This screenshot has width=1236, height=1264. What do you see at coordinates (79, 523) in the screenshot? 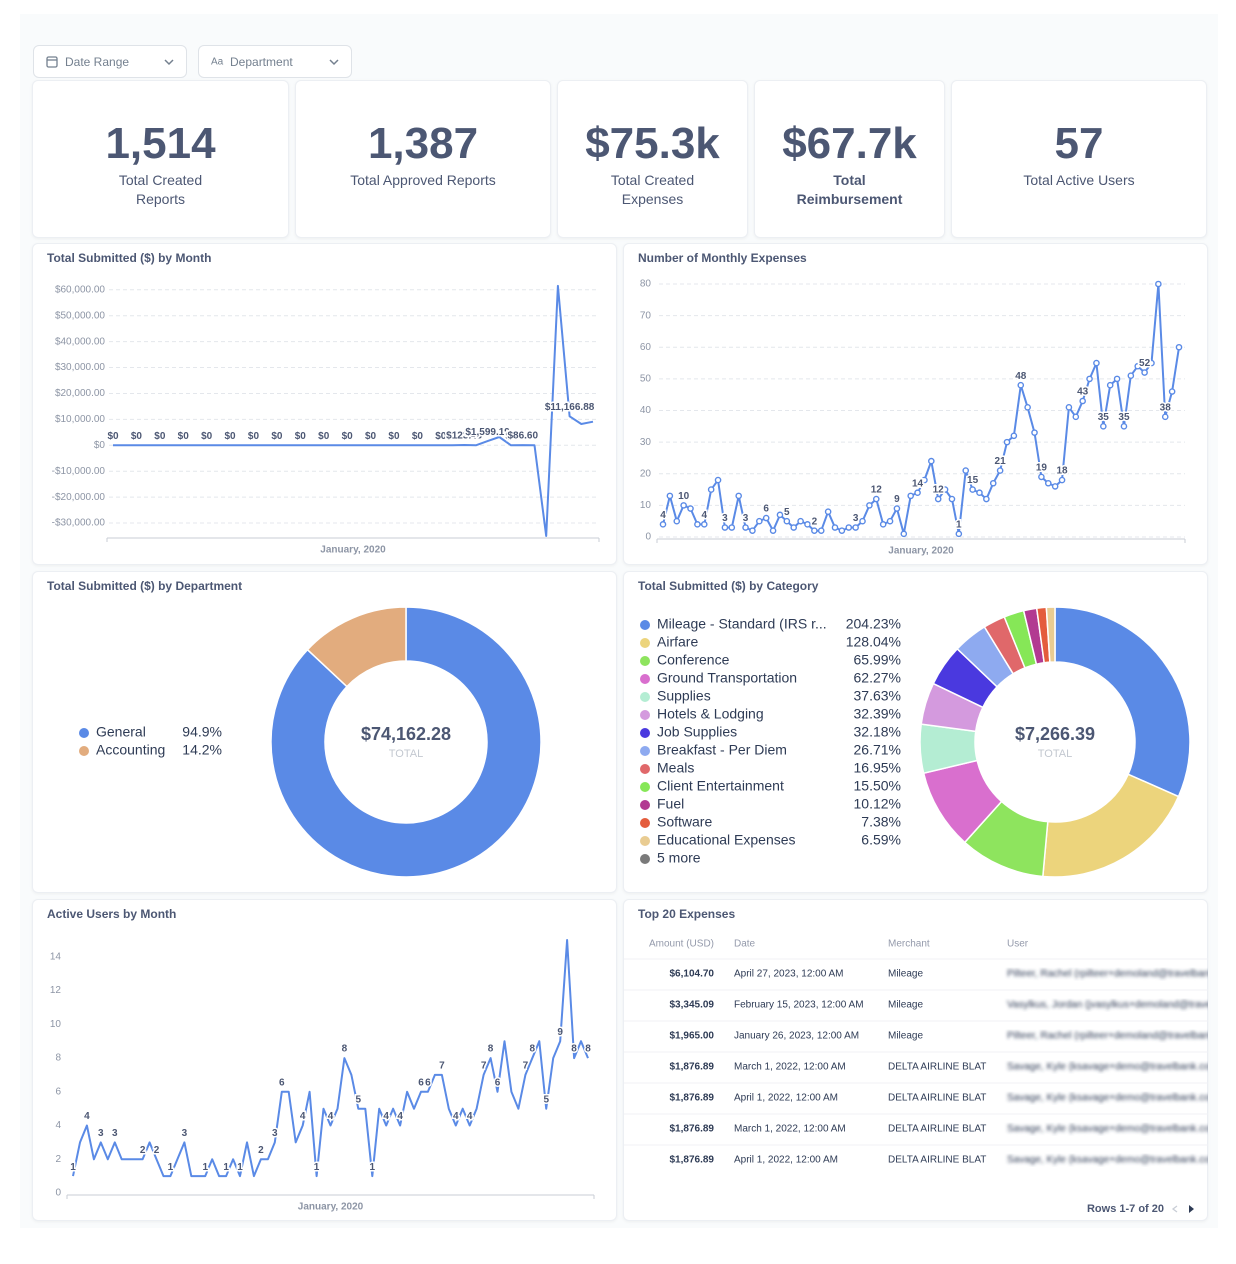
I see `y-tick-label: -$30,000.00` at bounding box center [79, 523].